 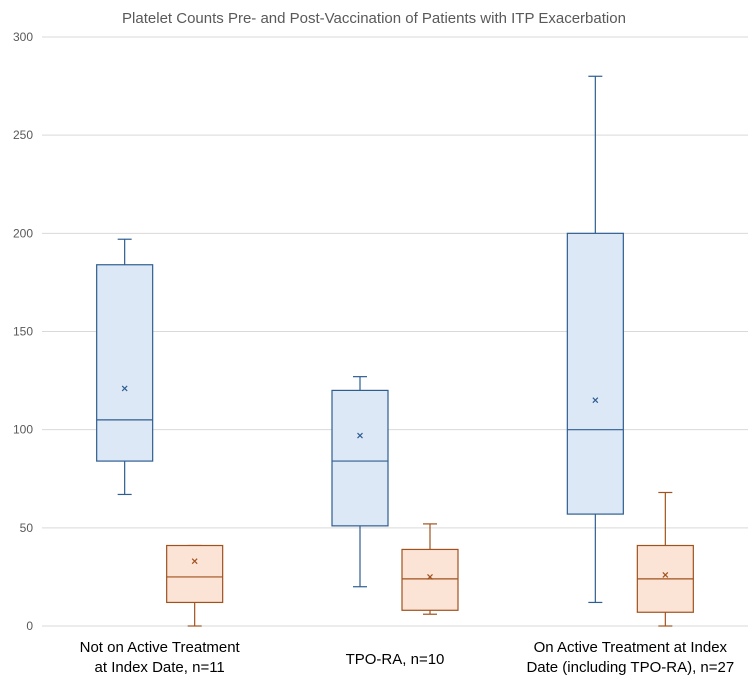 I want to click on y-tick-label: 300, so click(x=23, y=37).